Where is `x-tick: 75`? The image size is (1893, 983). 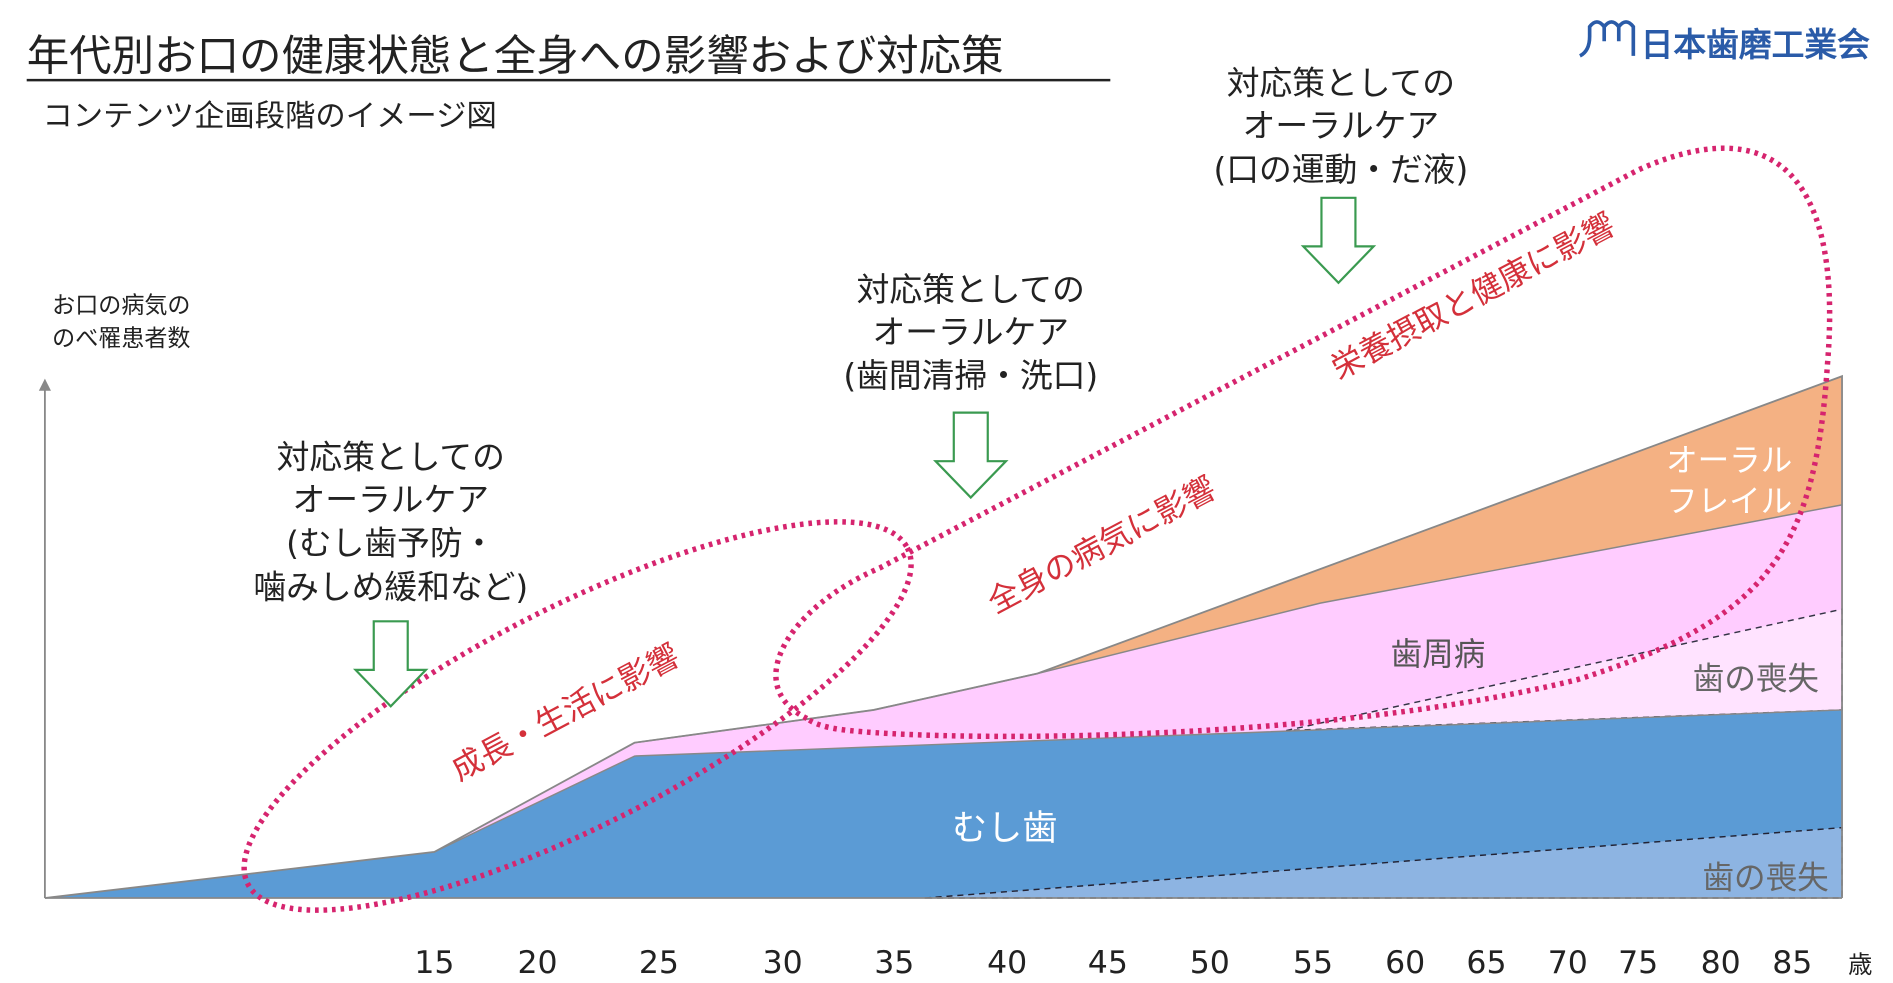
x-tick: 75 is located at coordinates (1638, 963).